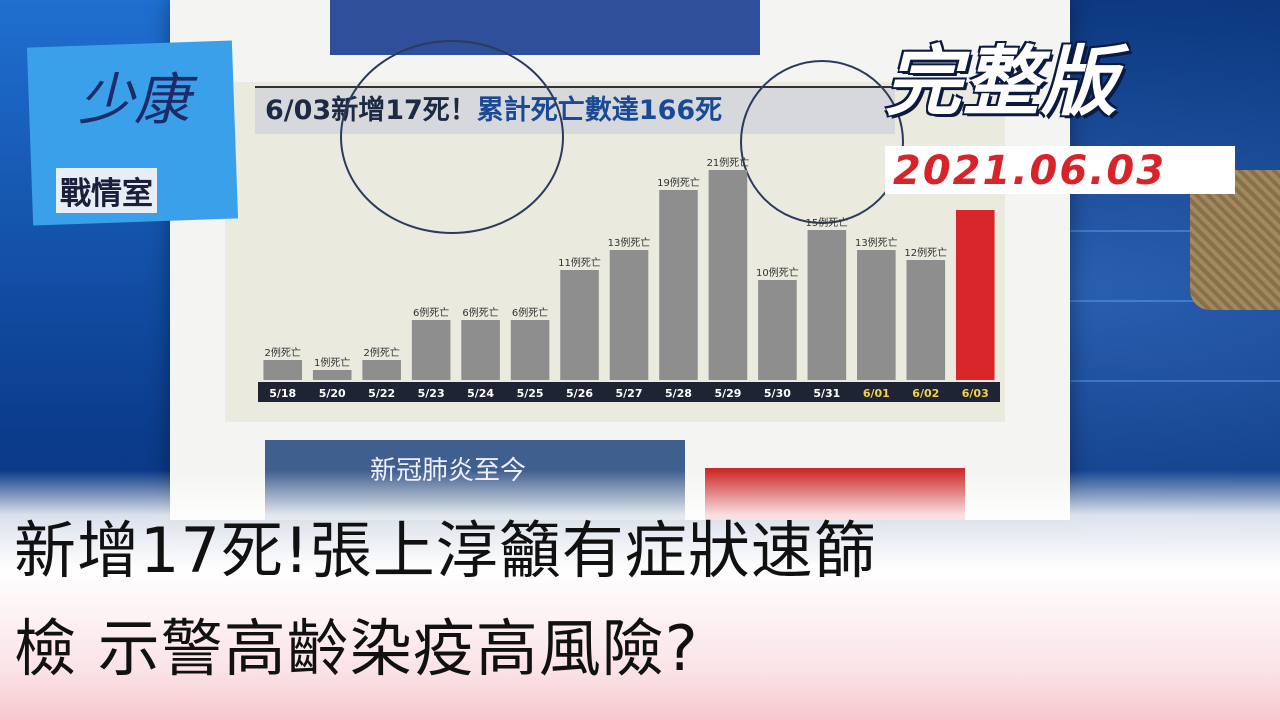  Describe the element at coordinates (925, 393) in the screenshot. I see `x-tick-label: 6/02` at that location.